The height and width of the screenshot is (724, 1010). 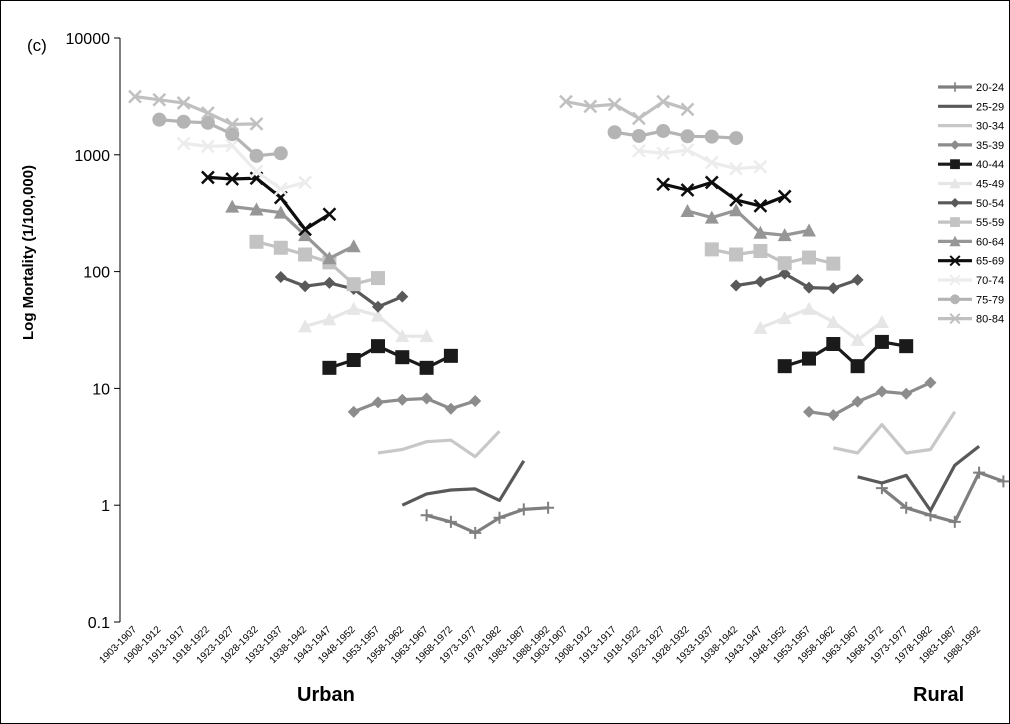 I want to click on legend-label: 35-39, so click(x=990, y=146).